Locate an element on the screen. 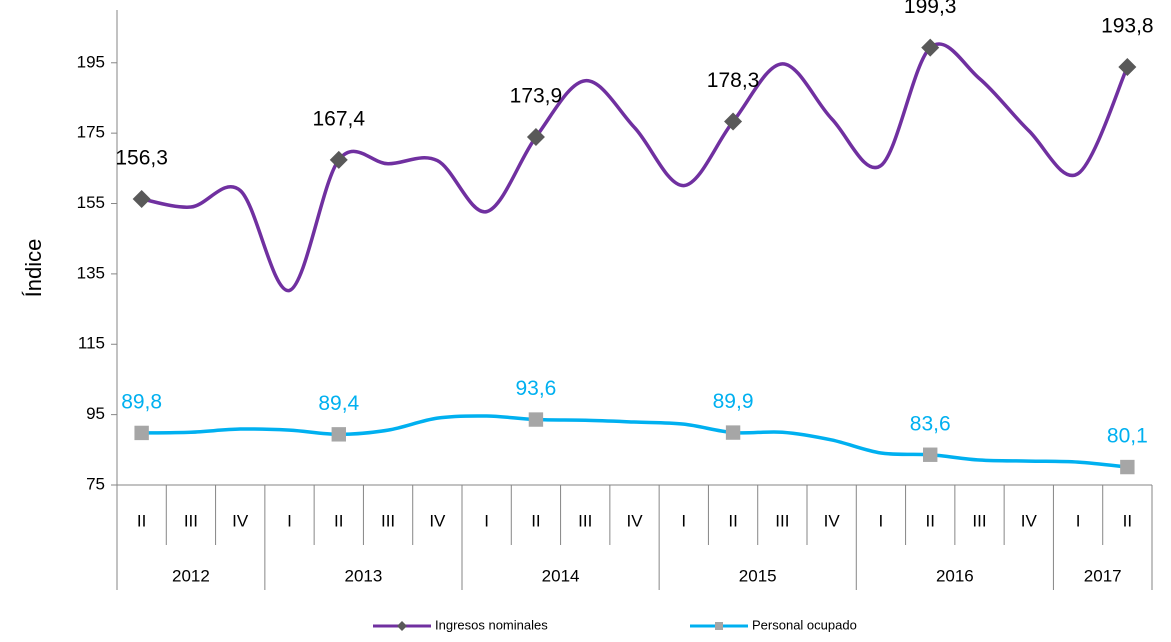  data-label: 167,4 is located at coordinates (339, 118).